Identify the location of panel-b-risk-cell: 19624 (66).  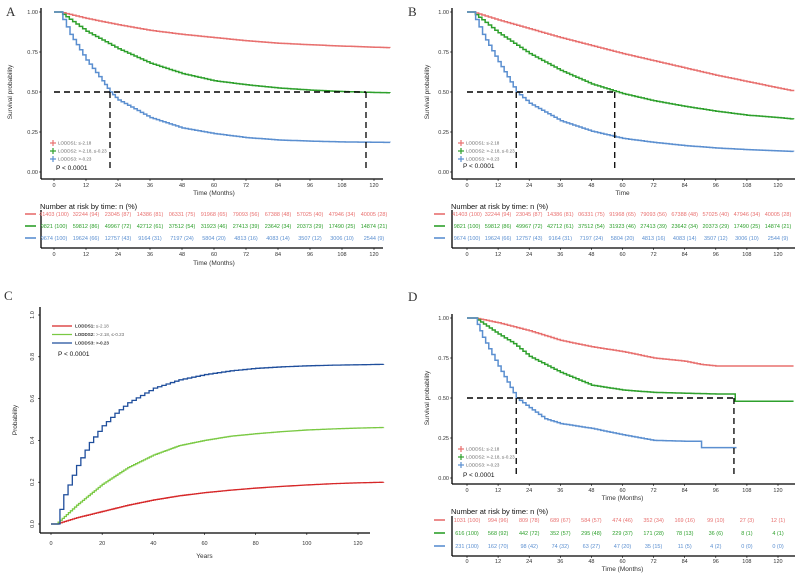
(498, 239).